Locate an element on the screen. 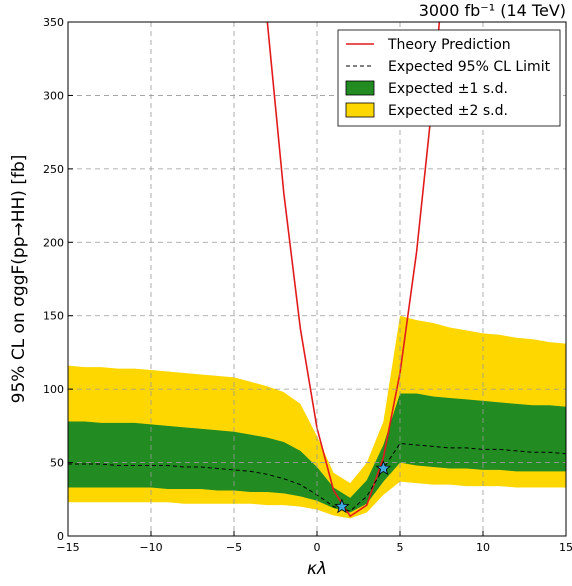  x-axis-label: κλ is located at coordinates (317, 569).